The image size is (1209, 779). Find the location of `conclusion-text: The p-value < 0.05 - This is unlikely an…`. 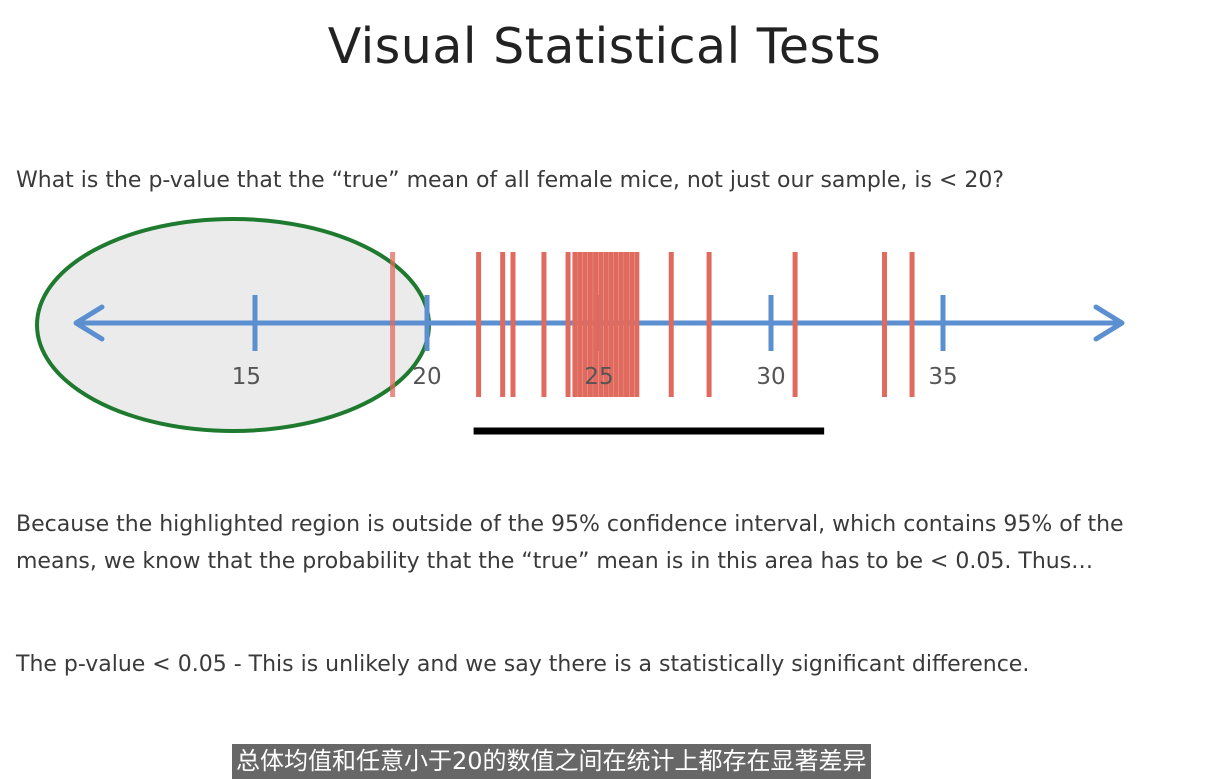

conclusion-text: The p-value < 0.05 - This is unlikely an… is located at coordinates (523, 664).